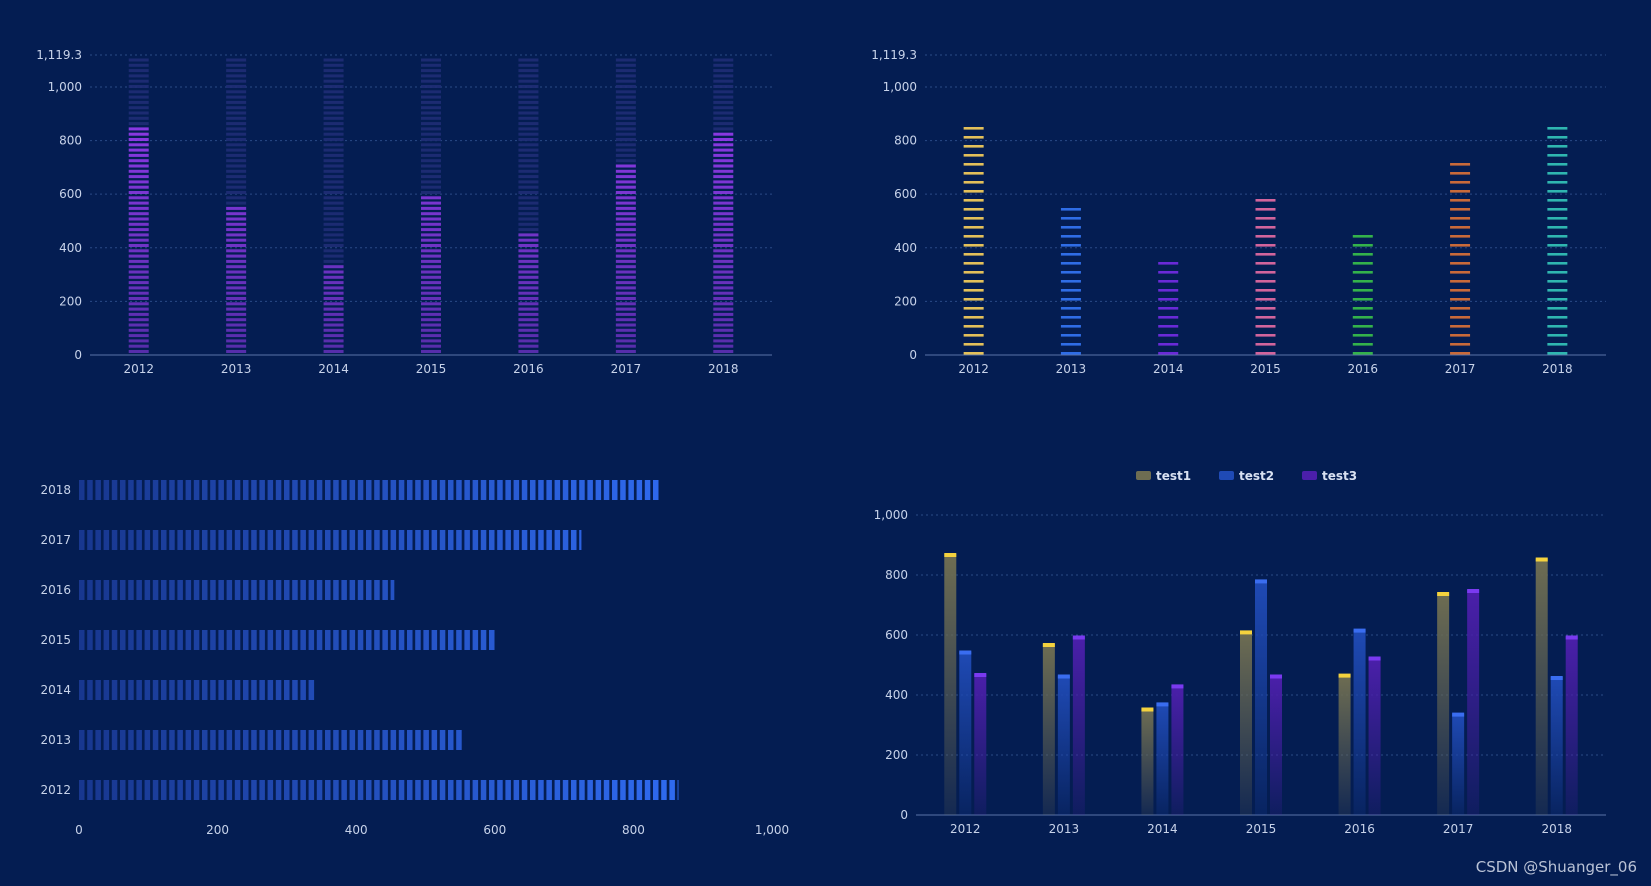 The height and width of the screenshot is (886, 1651). What do you see at coordinates (1362, 295) in the screenshot?
I see `bar-2016` at bounding box center [1362, 295].